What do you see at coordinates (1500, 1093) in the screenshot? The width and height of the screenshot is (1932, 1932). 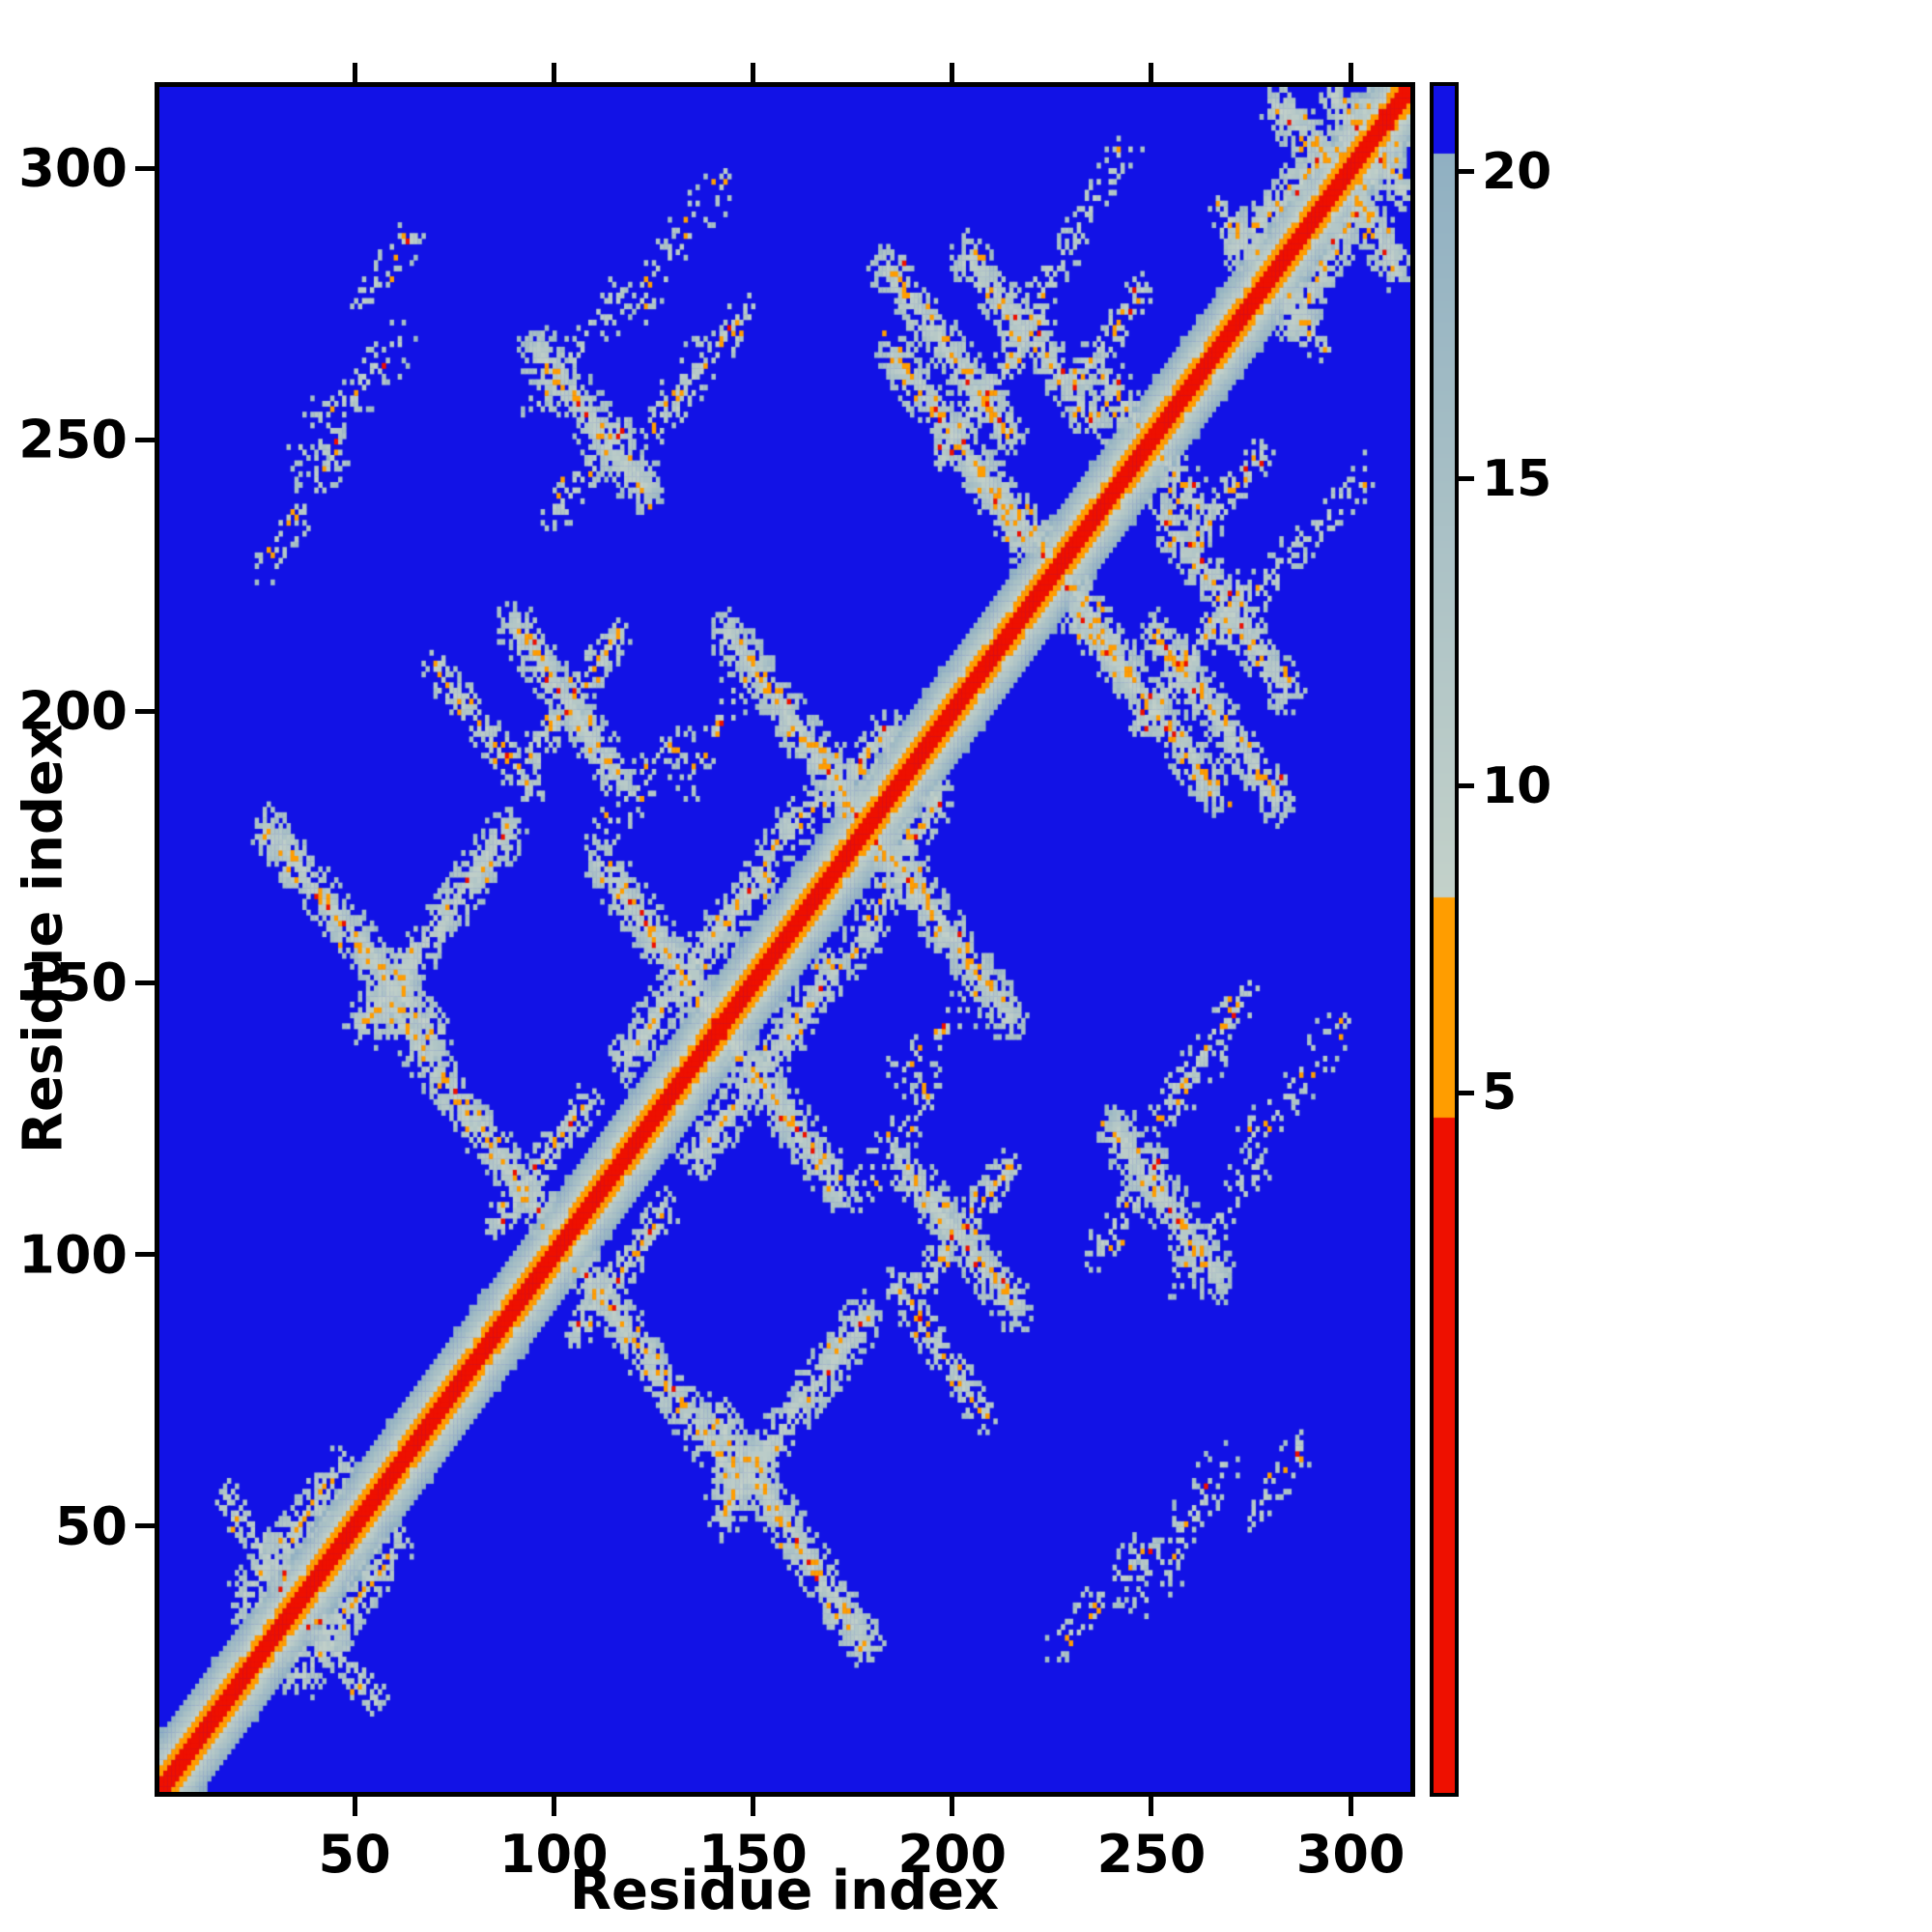 I see `colorbar-tick-label: 5` at bounding box center [1500, 1093].